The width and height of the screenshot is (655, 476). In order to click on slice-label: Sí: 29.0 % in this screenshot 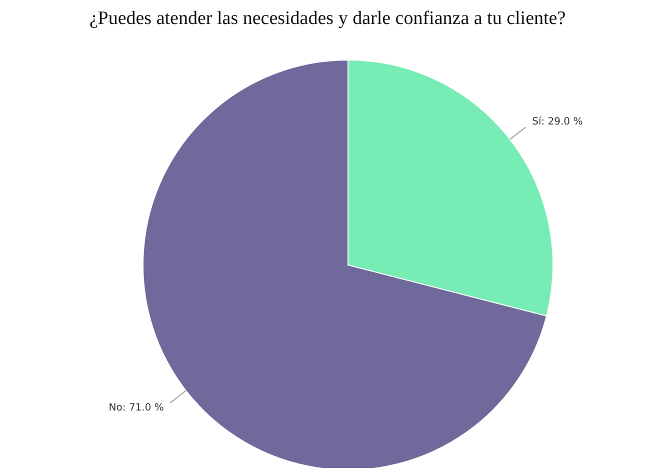, I will do `click(557, 122)`.